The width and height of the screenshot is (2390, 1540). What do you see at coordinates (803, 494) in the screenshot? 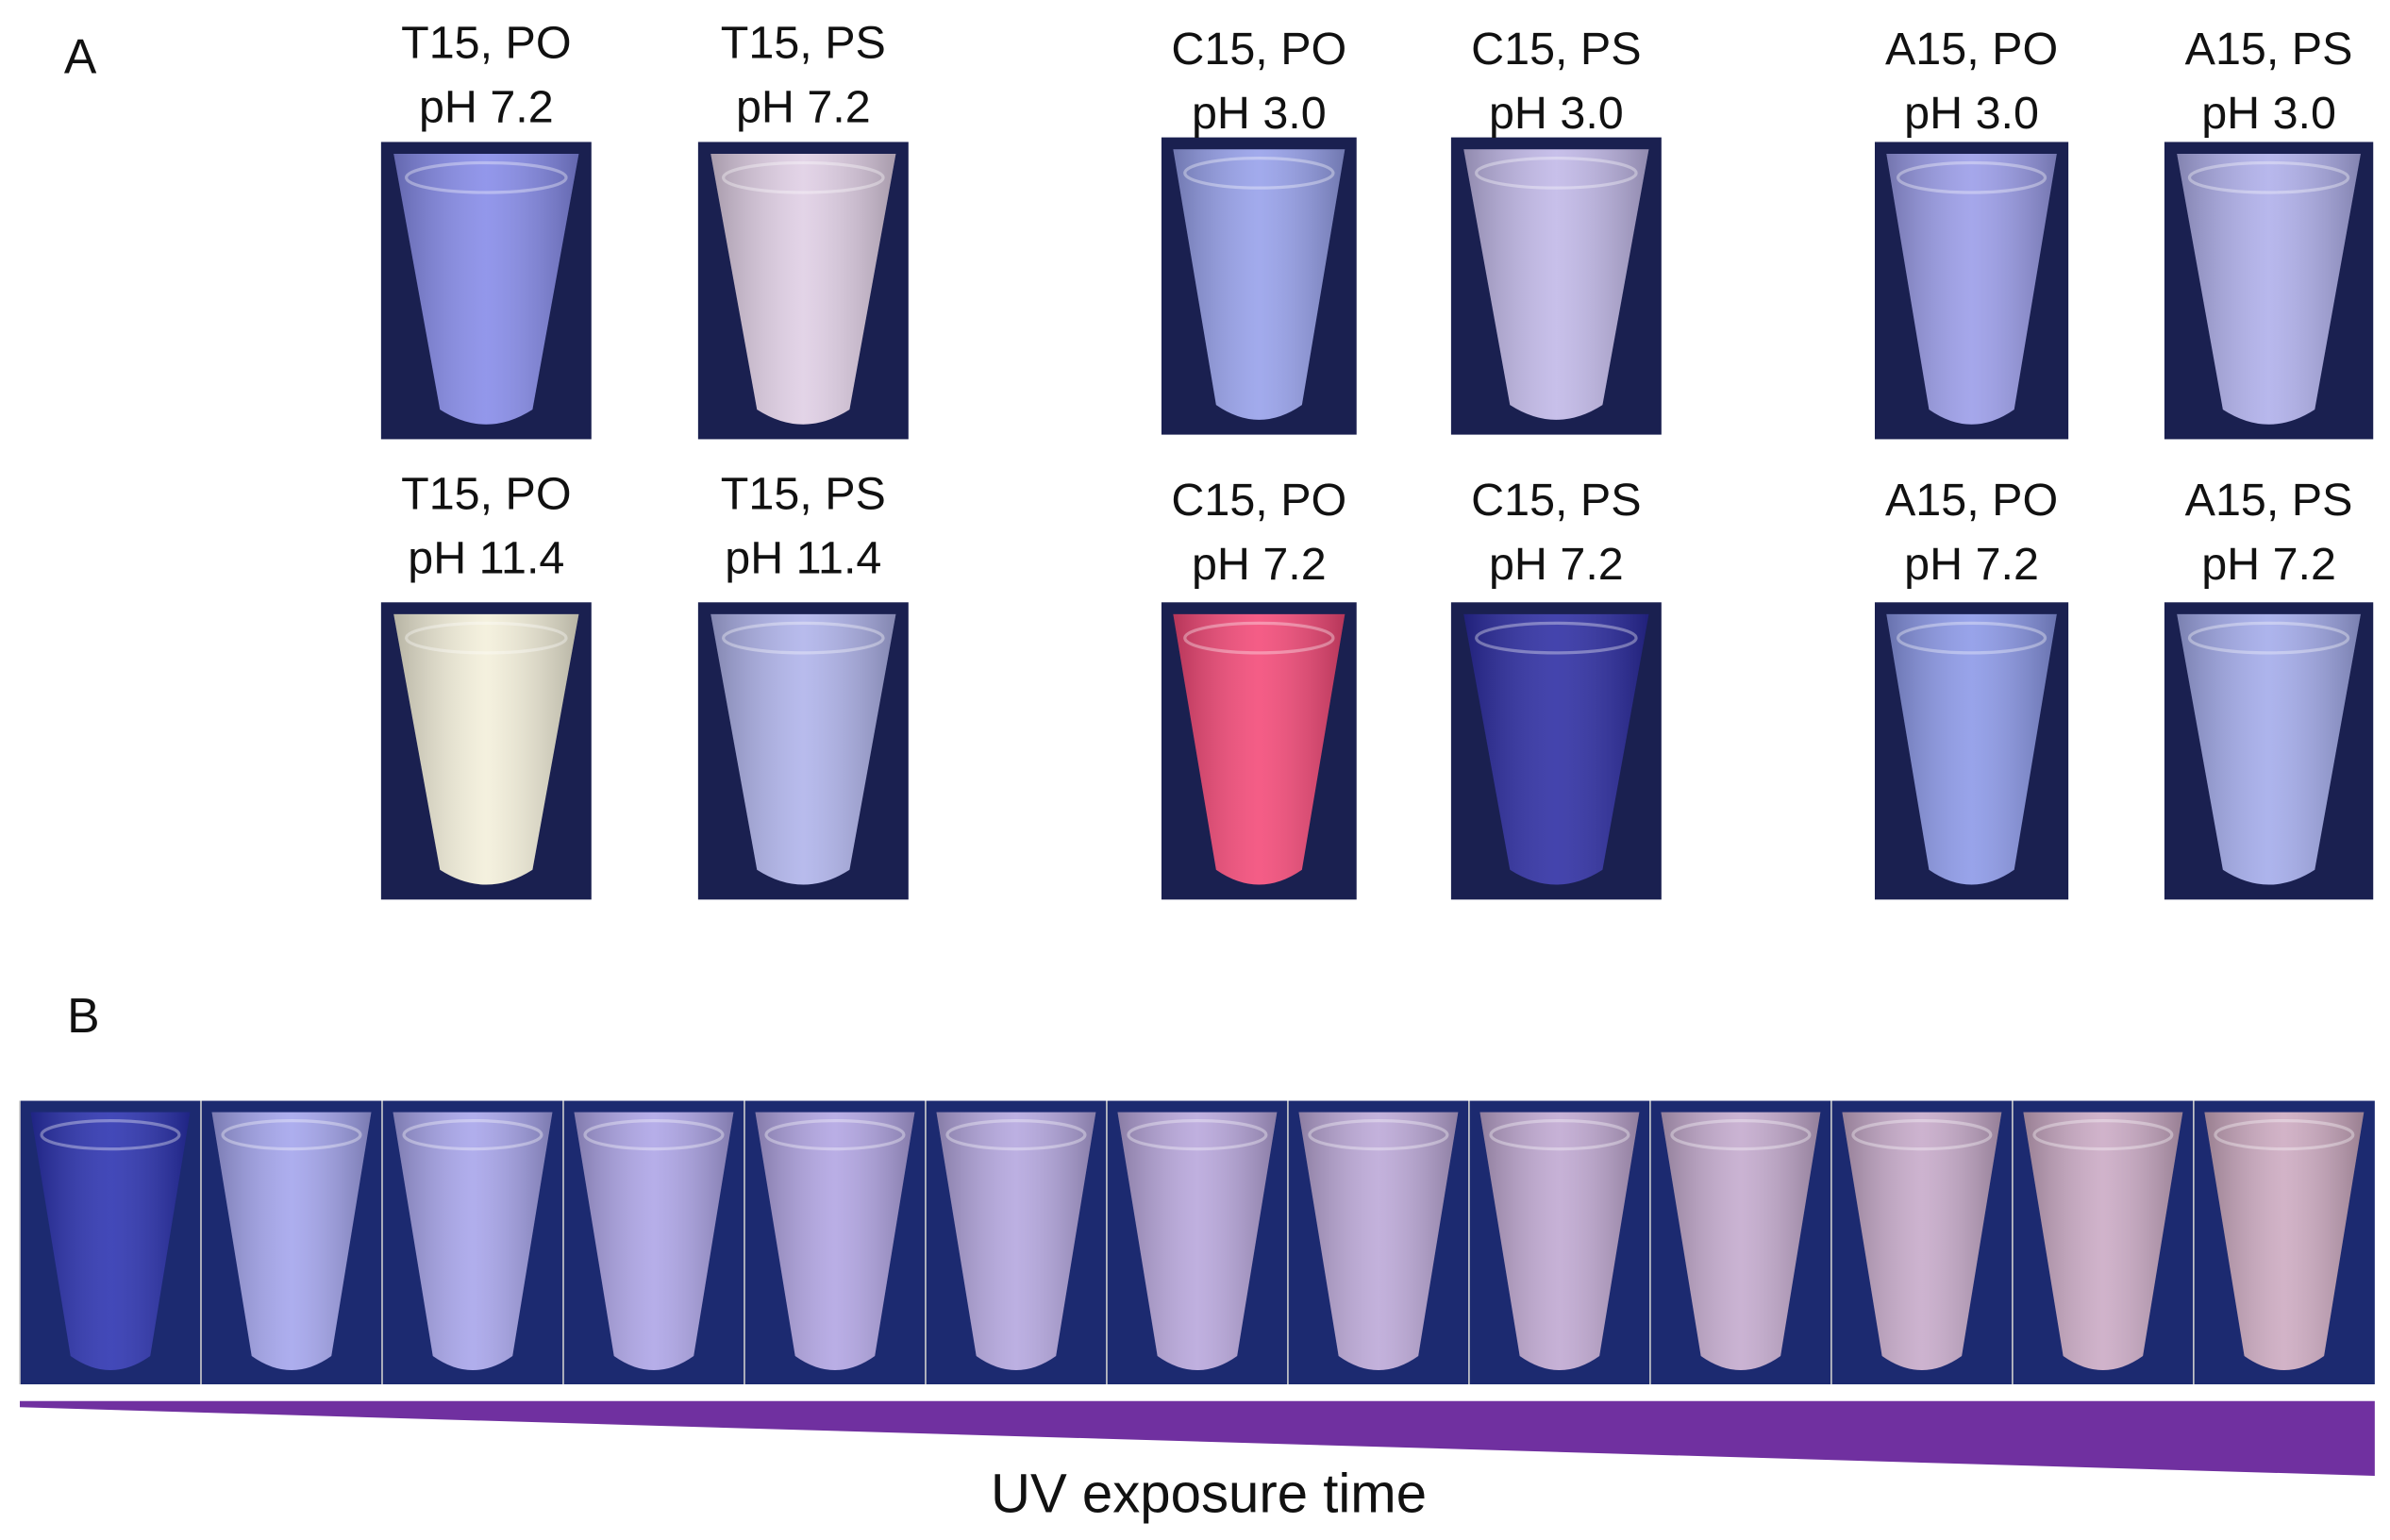
I see `sample-label: T15, PS` at bounding box center [803, 494].